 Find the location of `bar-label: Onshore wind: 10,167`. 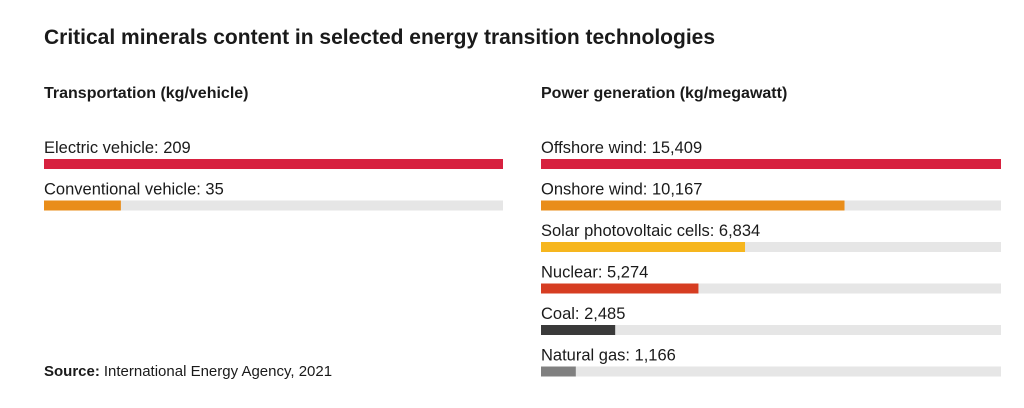

bar-label: Onshore wind: 10,167 is located at coordinates (621, 190).